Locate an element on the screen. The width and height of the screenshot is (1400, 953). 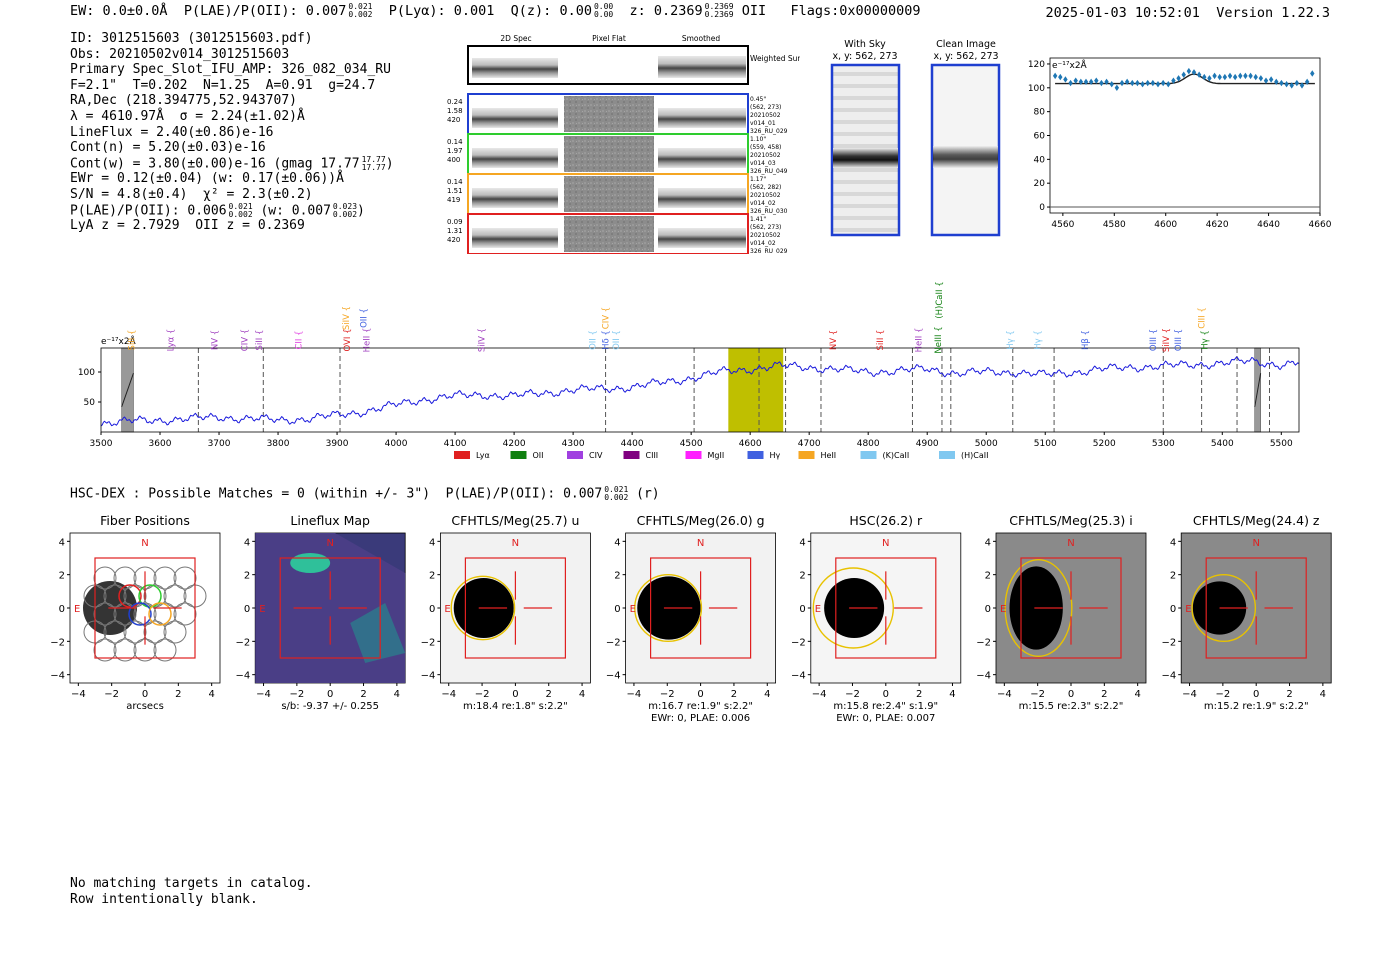
cutout-xtick-label: 0 is located at coordinates (145, 694).